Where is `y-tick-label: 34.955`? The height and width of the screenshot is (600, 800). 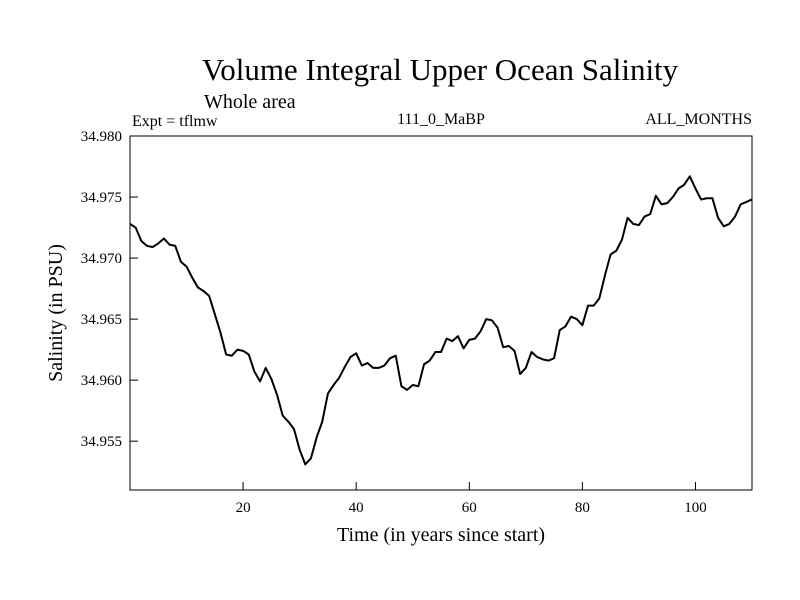 y-tick-label: 34.955 is located at coordinates (101, 442).